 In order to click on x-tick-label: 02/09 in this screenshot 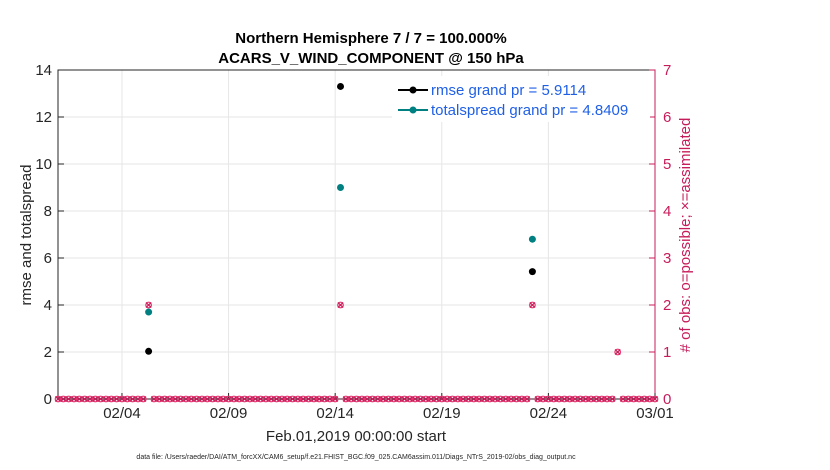, I will do `click(229, 413)`.